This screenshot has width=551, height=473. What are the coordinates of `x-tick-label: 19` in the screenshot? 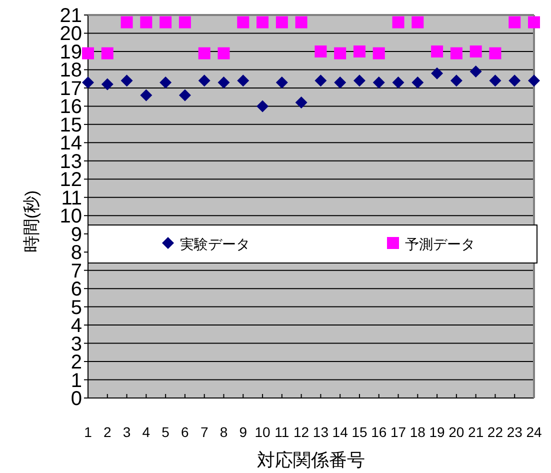 It's located at (437, 432).